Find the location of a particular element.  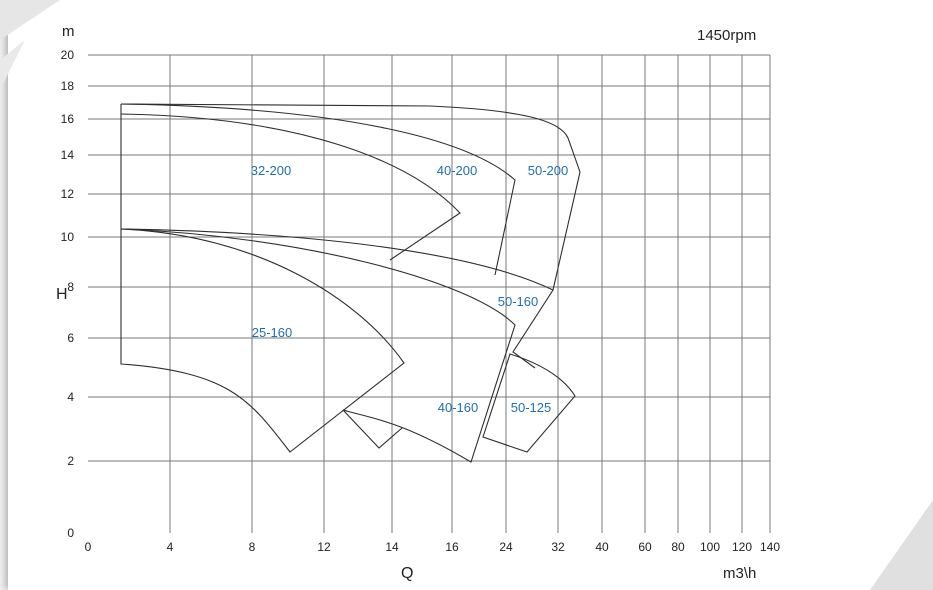

x-tick-label: 80 is located at coordinates (678, 547).